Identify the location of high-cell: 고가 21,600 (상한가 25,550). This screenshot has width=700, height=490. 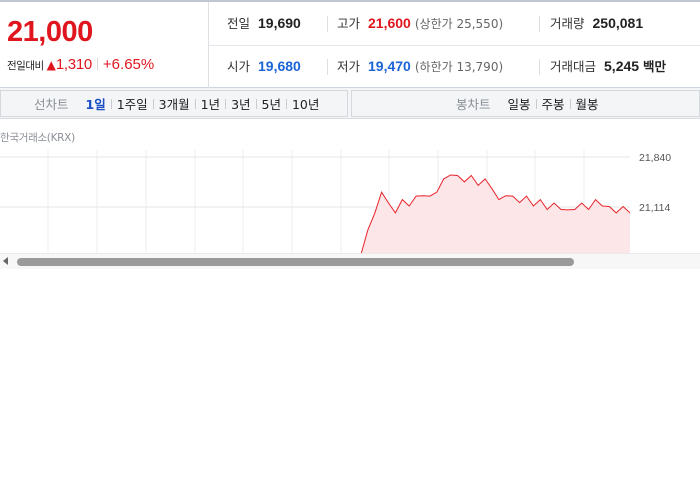
(420, 23).